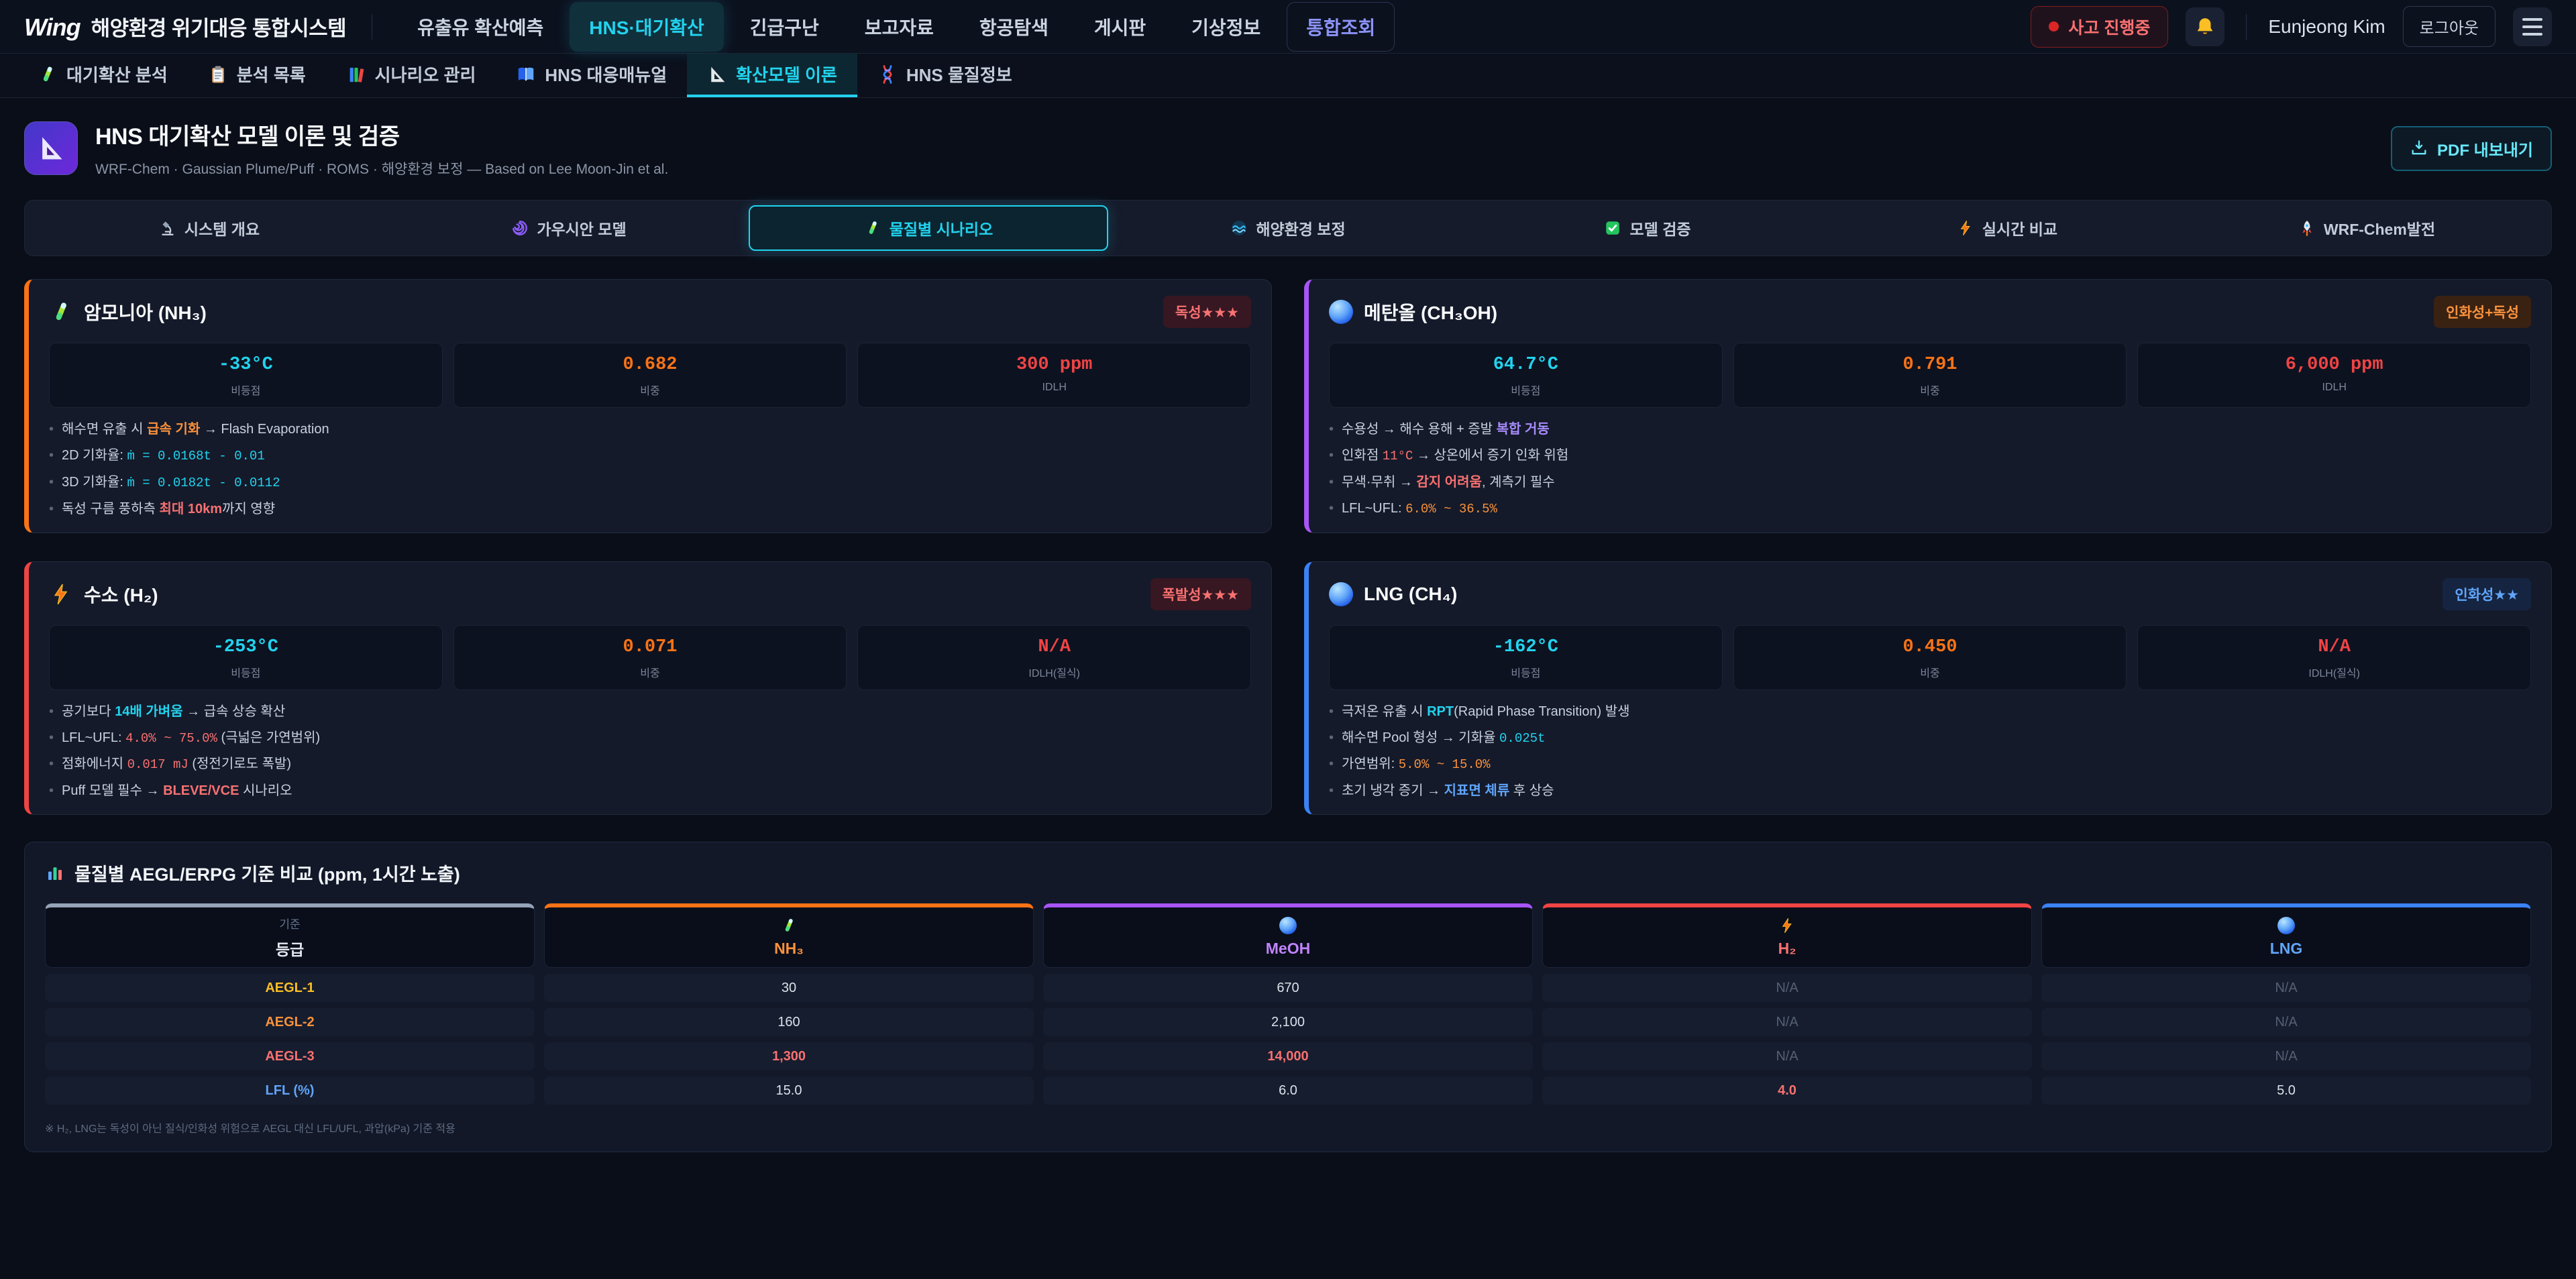 This screenshot has width=2576, height=1279. I want to click on subtab-diffusion-model-theory: 확산모델 이론, so click(772, 75).